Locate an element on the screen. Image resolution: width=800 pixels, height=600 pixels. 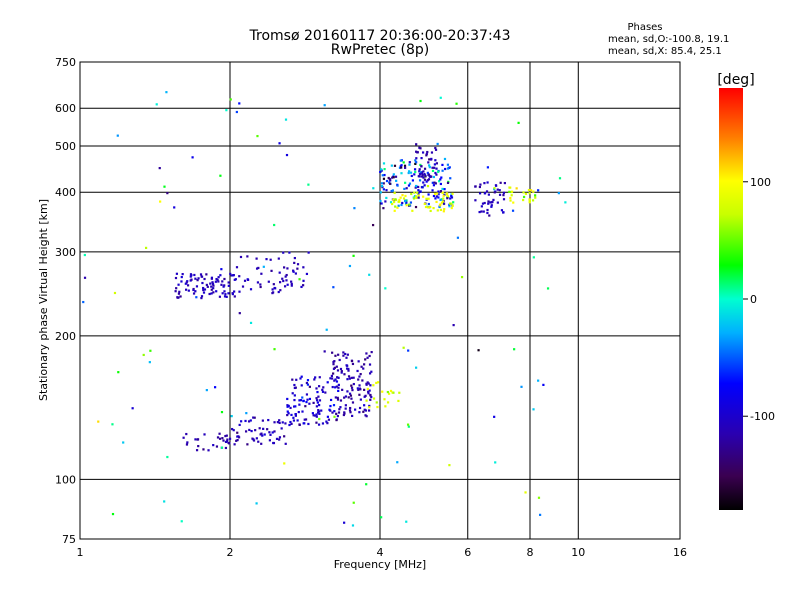
x-tick-label: 16 is located at coordinates (680, 552).